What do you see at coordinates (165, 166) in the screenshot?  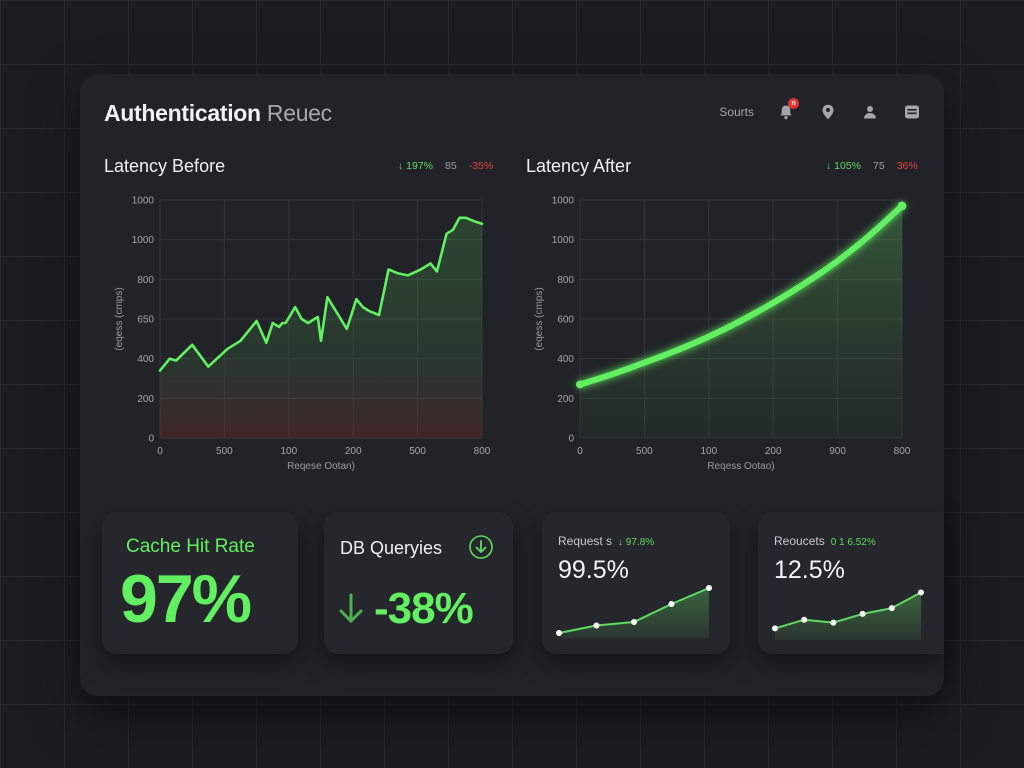 I see `latency-before-title: Latency Before` at bounding box center [165, 166].